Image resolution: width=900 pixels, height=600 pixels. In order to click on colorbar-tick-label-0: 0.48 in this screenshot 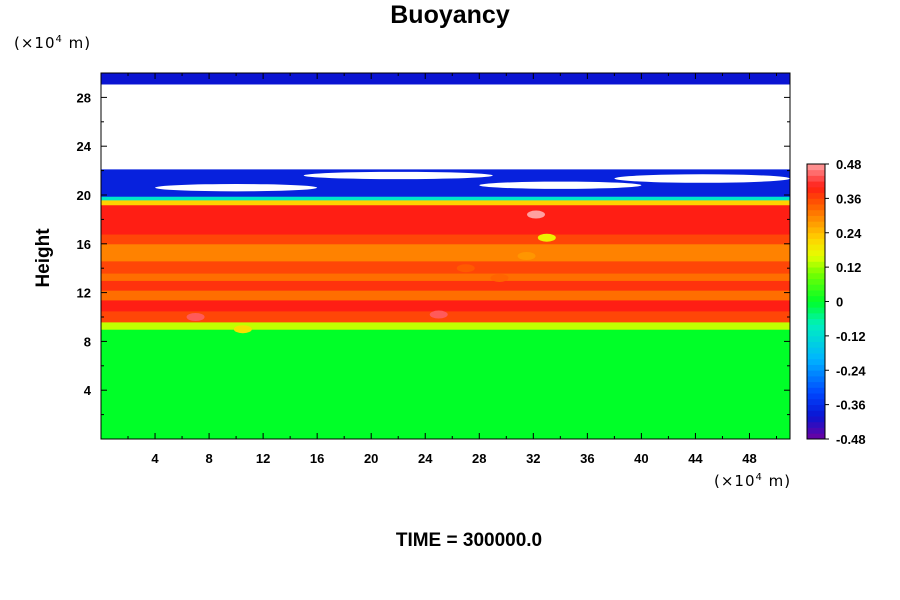, I will do `click(848, 164)`.